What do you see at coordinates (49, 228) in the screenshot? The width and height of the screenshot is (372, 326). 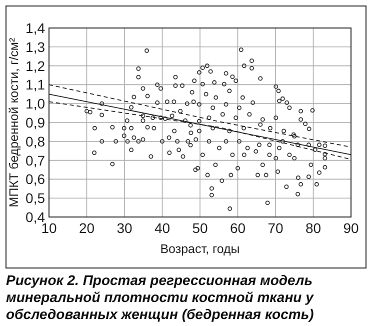 I see `x-tick-label: 10` at bounding box center [49, 228].